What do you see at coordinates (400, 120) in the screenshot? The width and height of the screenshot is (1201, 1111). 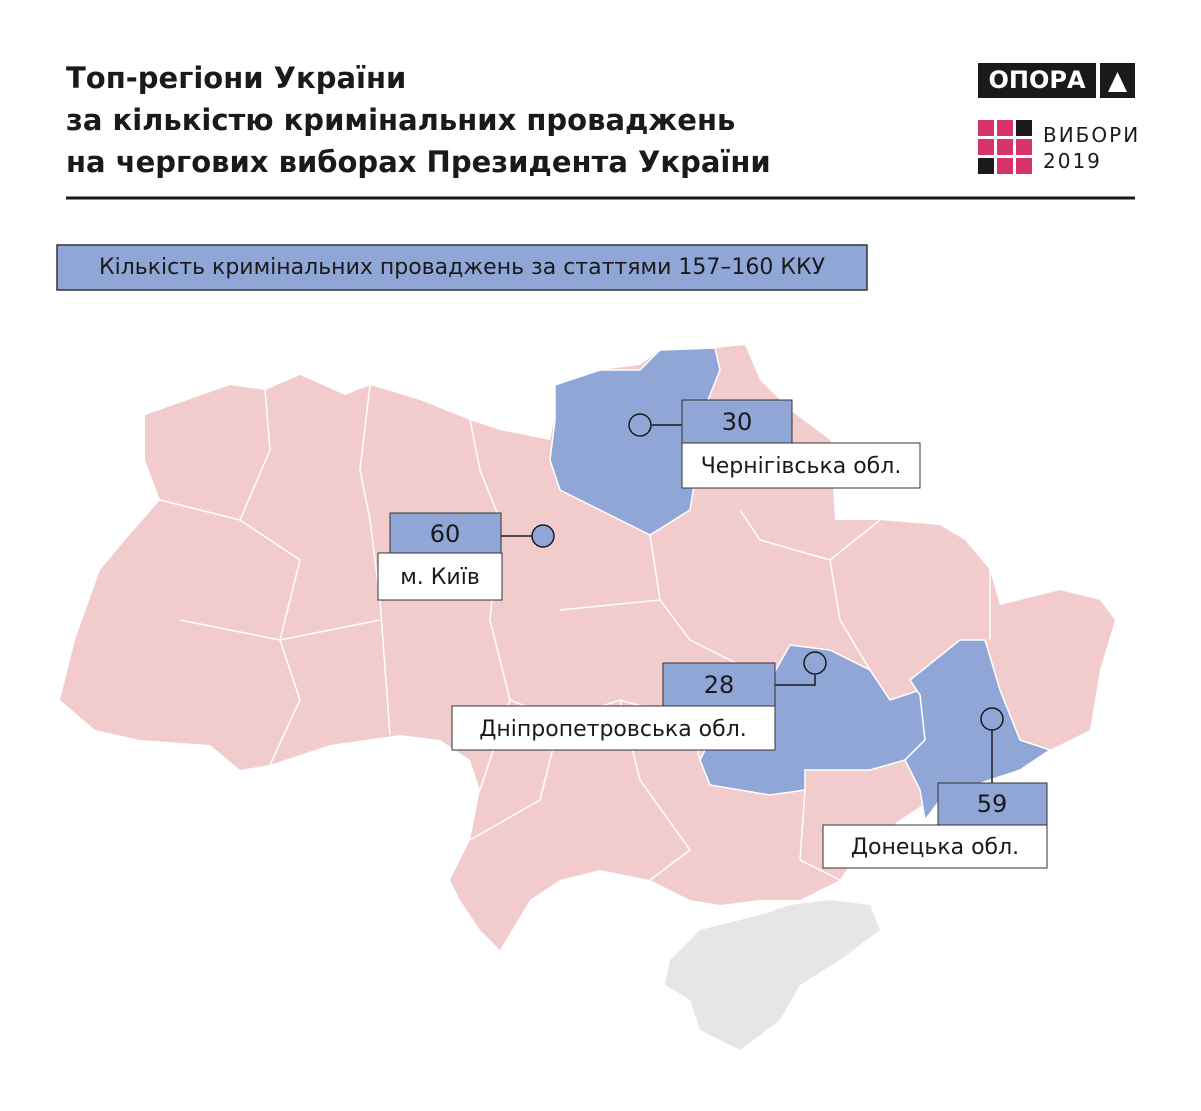 I see `title-line: за кількістю кримінальних проваджень` at bounding box center [400, 120].